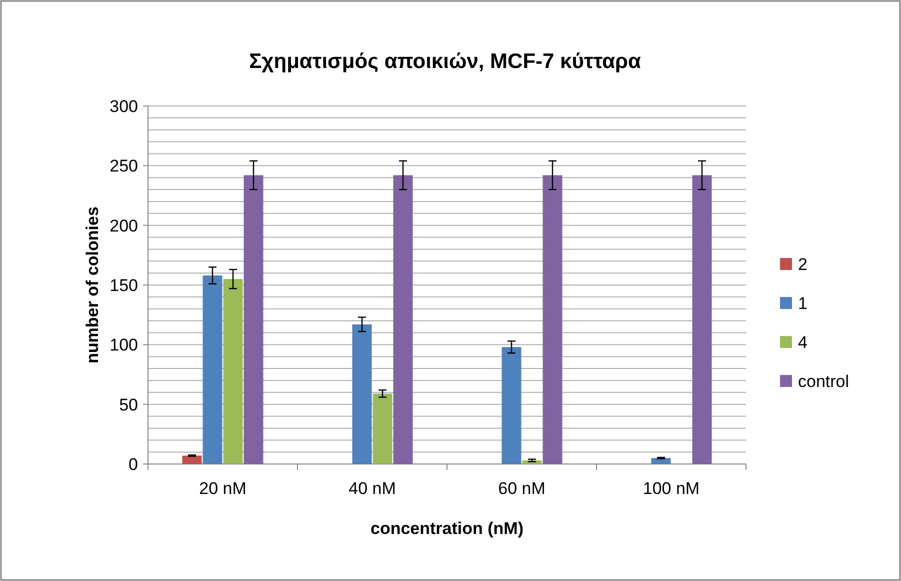  What do you see at coordinates (222, 488) in the screenshot?
I see `x-tick-label: 20 nM` at bounding box center [222, 488].